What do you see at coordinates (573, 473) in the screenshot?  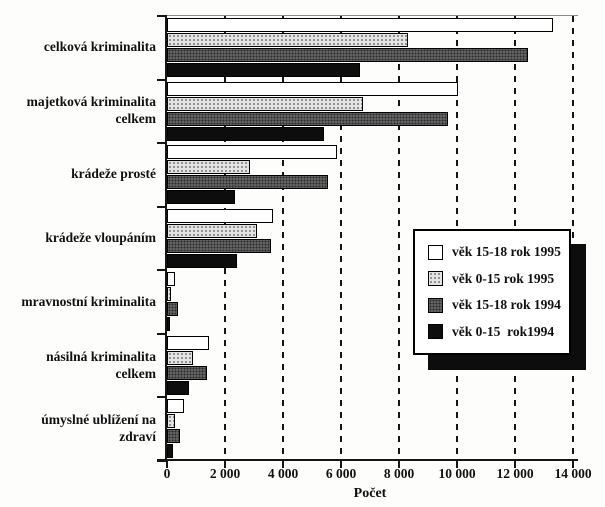 I see `x-tick-label: 14 000` at bounding box center [573, 473].